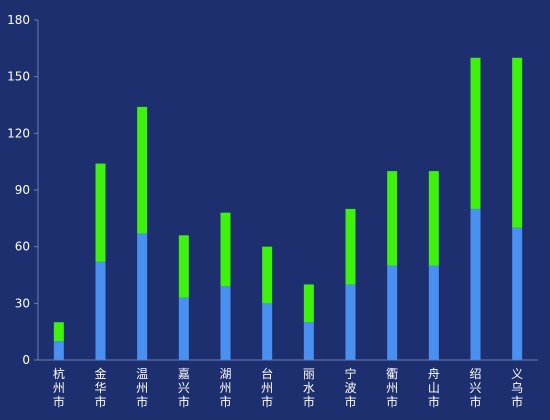 The height and width of the screenshot is (420, 550). Describe the element at coordinates (59, 387) in the screenshot. I see `x-category-label: 杭州市` at that location.